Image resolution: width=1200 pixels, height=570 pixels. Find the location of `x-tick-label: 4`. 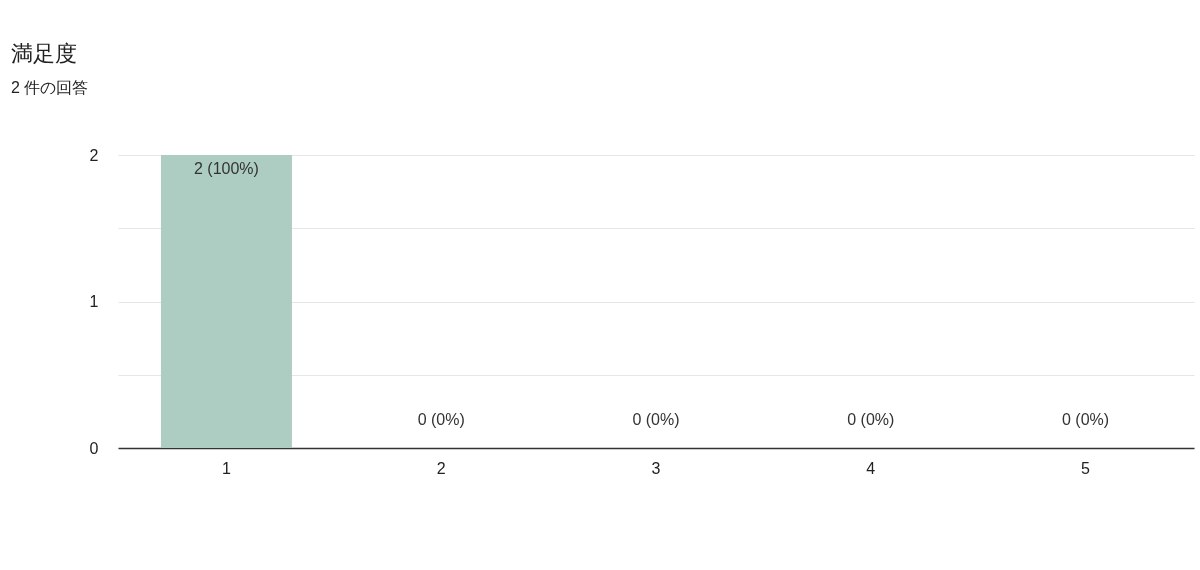

x-tick-label: 4 is located at coordinates (871, 468).